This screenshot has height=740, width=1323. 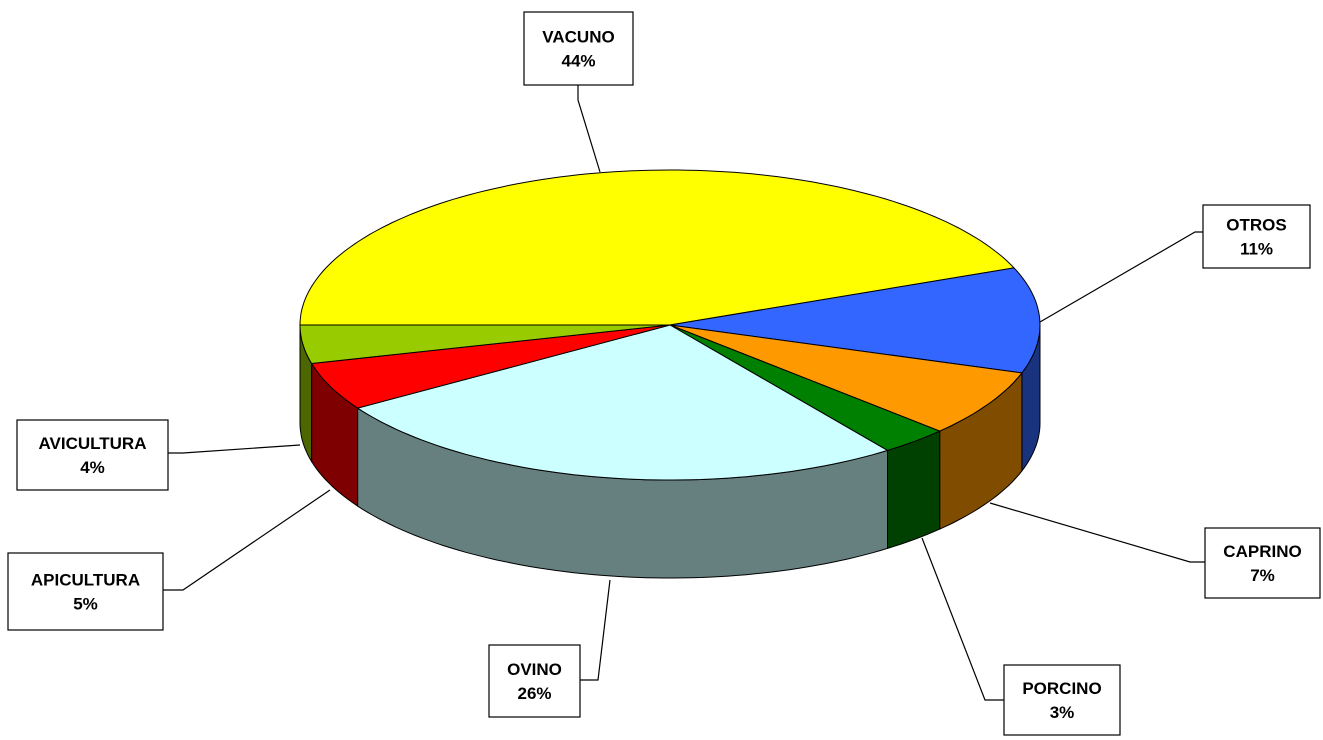 What do you see at coordinates (578, 61) in the screenshot?
I see `value-label: 44%` at bounding box center [578, 61].